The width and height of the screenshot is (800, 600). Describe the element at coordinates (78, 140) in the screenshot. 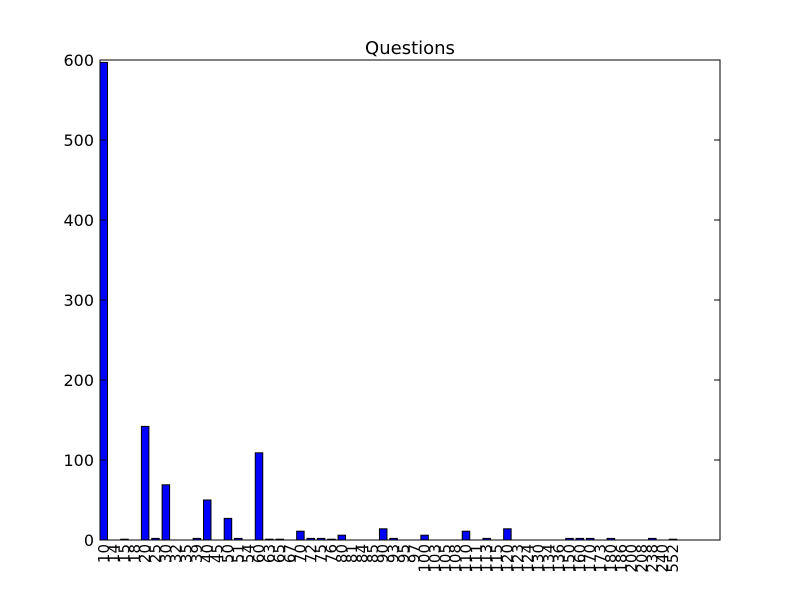

I see `y-tick-label: 500` at that location.